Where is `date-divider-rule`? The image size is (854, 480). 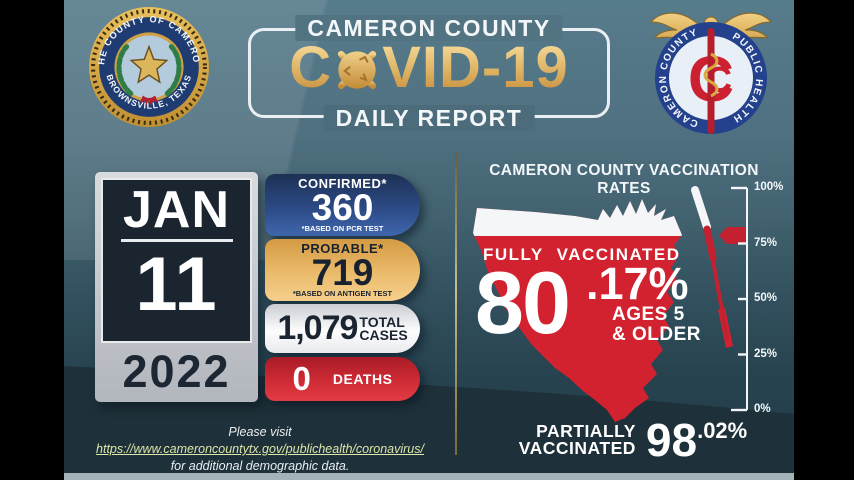
date-divider-rule is located at coordinates (176, 240).